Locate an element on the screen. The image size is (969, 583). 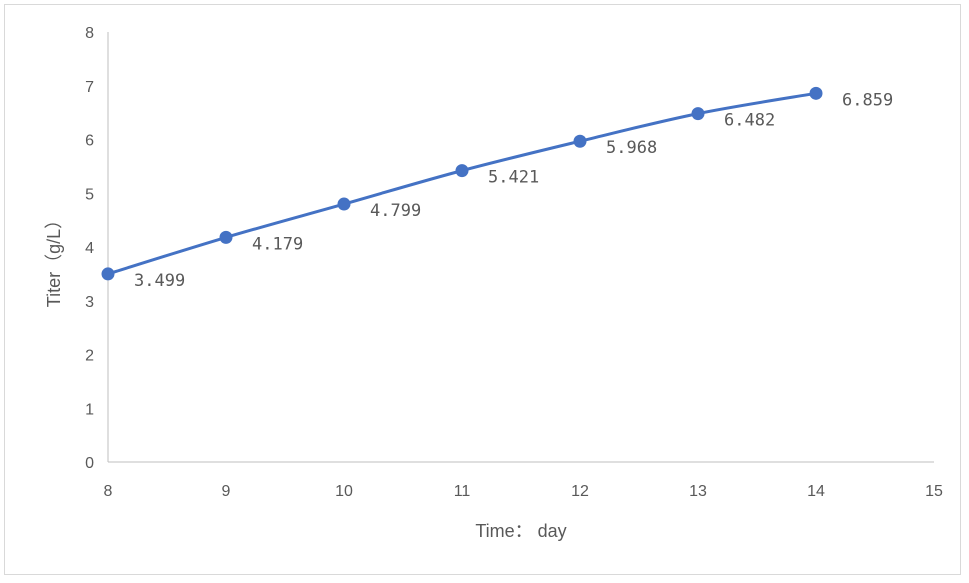
data-label: 6.482 is located at coordinates (749, 121).